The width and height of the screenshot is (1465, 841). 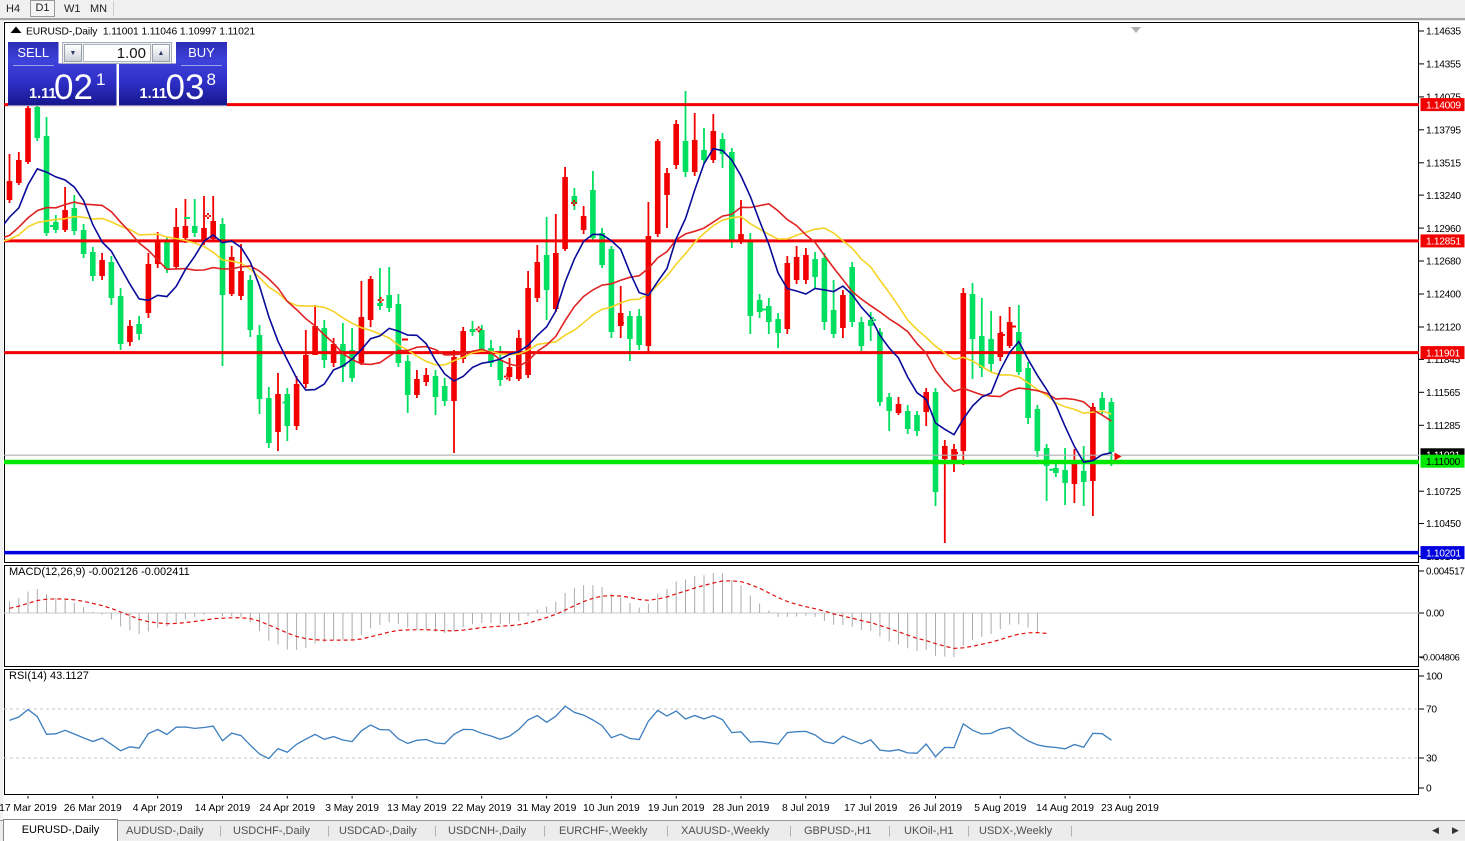 What do you see at coordinates (1431, 759) in the screenshot?
I see `svg-text: 30` at bounding box center [1431, 759].